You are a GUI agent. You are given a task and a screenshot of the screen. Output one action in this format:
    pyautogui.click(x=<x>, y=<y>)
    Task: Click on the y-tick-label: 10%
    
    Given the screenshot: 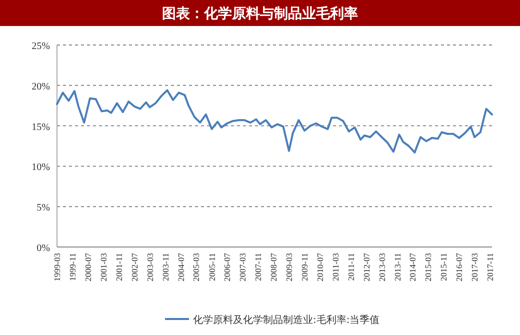 What is the action you would take?
    pyautogui.click(x=41, y=168)
    